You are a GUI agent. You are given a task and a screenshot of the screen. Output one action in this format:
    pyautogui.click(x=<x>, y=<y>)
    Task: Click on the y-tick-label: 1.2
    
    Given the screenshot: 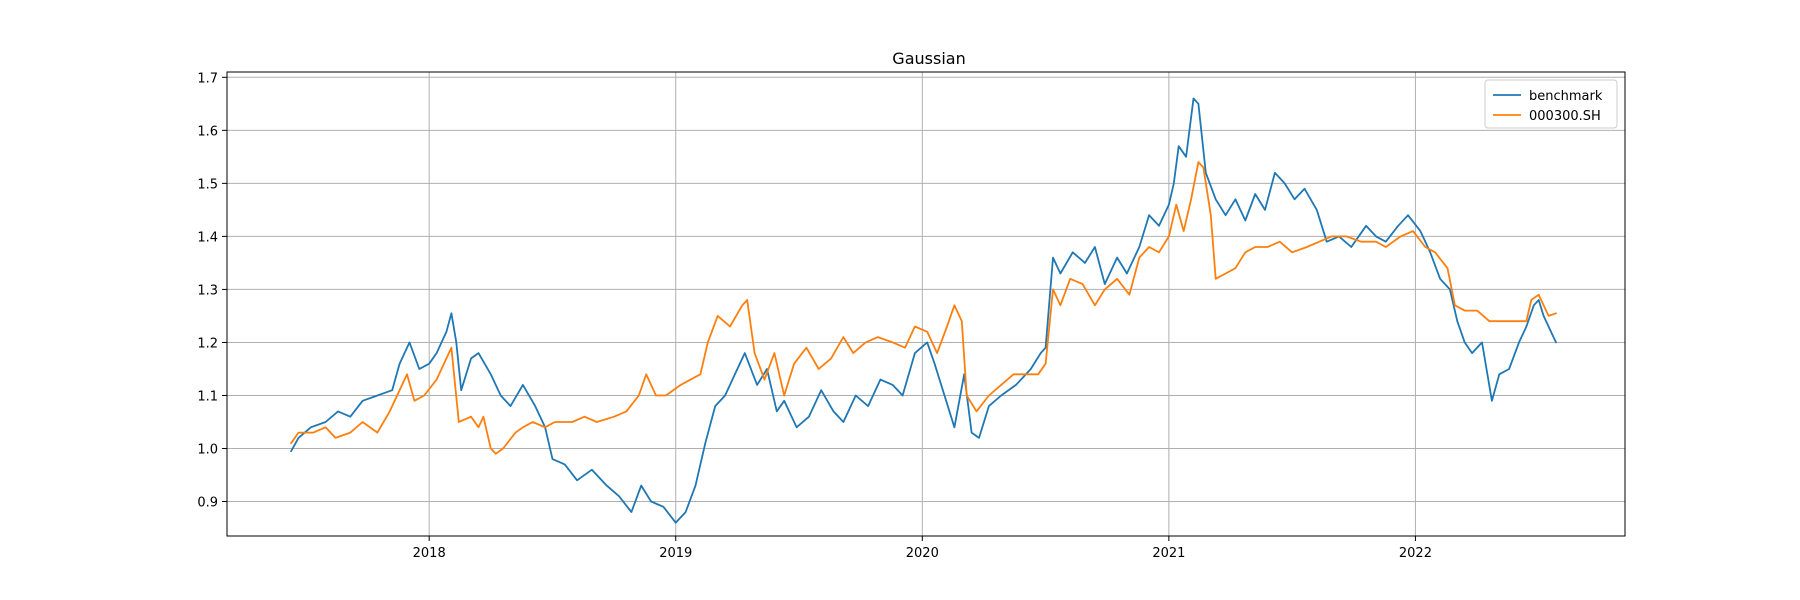 What is the action you would take?
    pyautogui.click(x=207, y=343)
    